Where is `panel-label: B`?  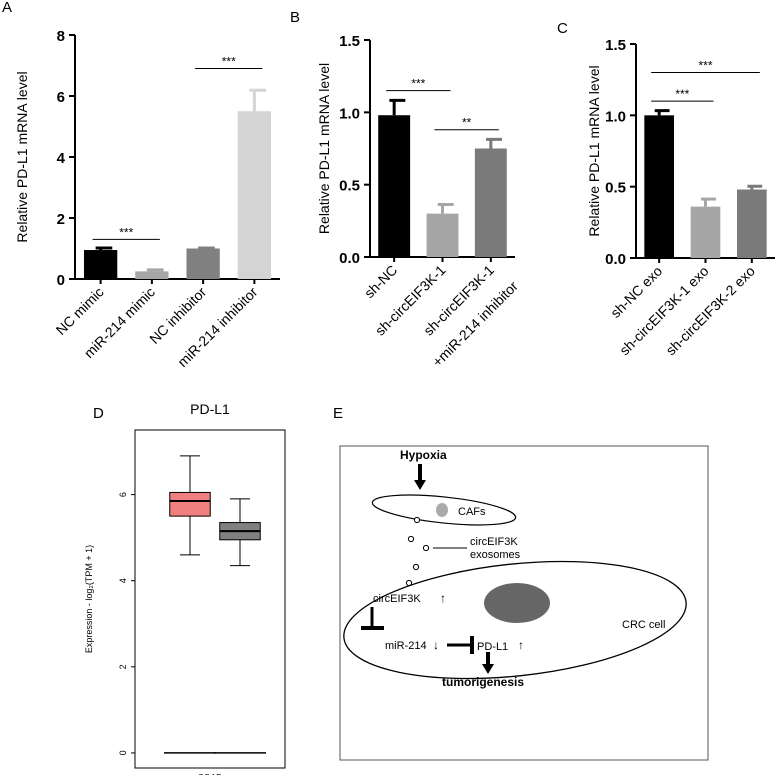
panel-label: B is located at coordinates (295, 17).